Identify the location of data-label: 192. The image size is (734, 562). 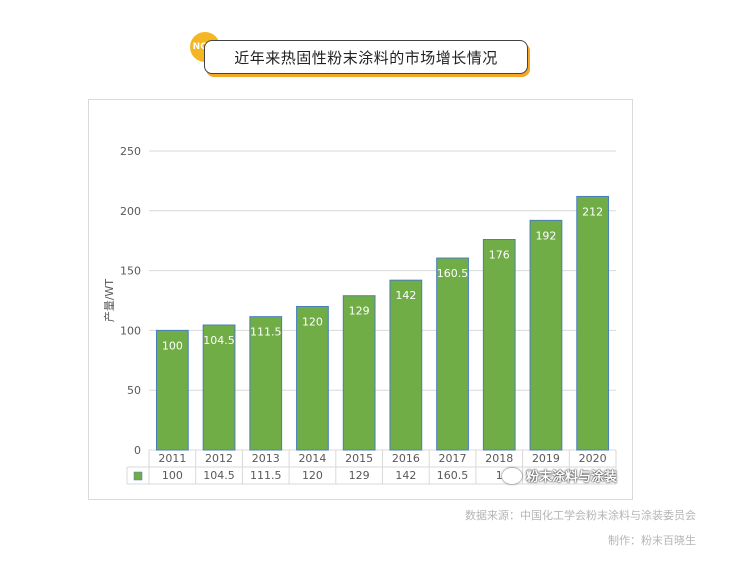
(545, 235).